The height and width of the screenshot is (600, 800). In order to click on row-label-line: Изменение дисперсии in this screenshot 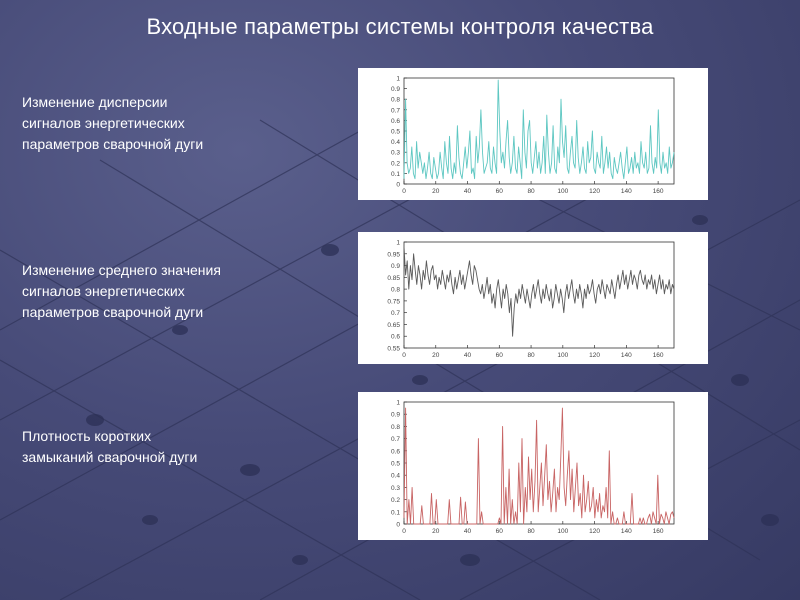, I will do `click(95, 102)`.